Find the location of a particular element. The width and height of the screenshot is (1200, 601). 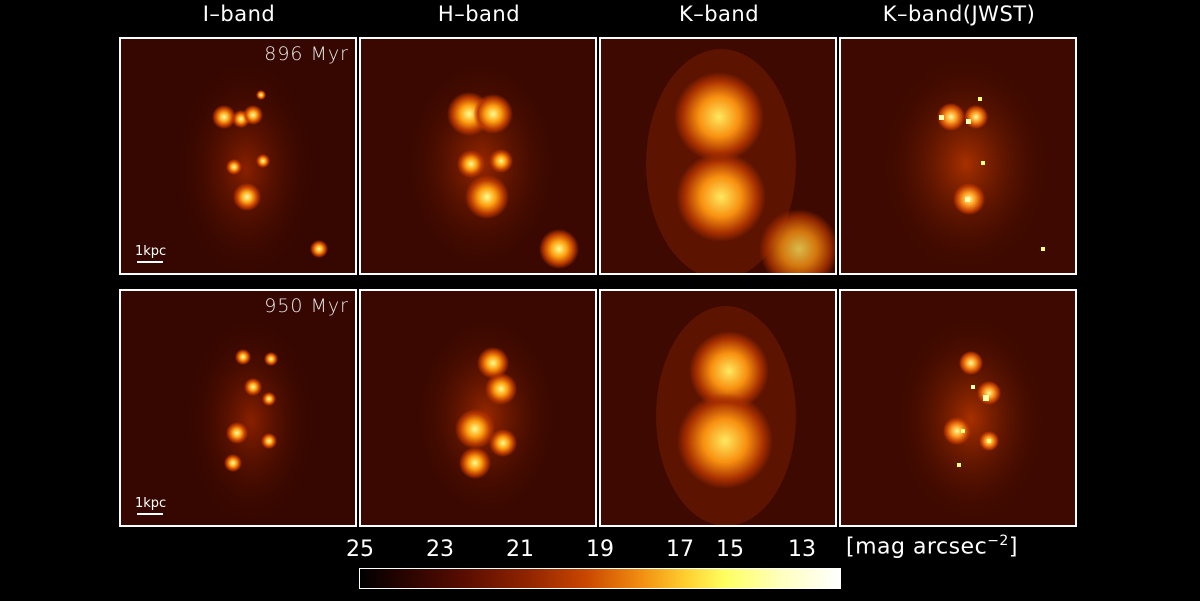

colorbar is located at coordinates (600, 578).